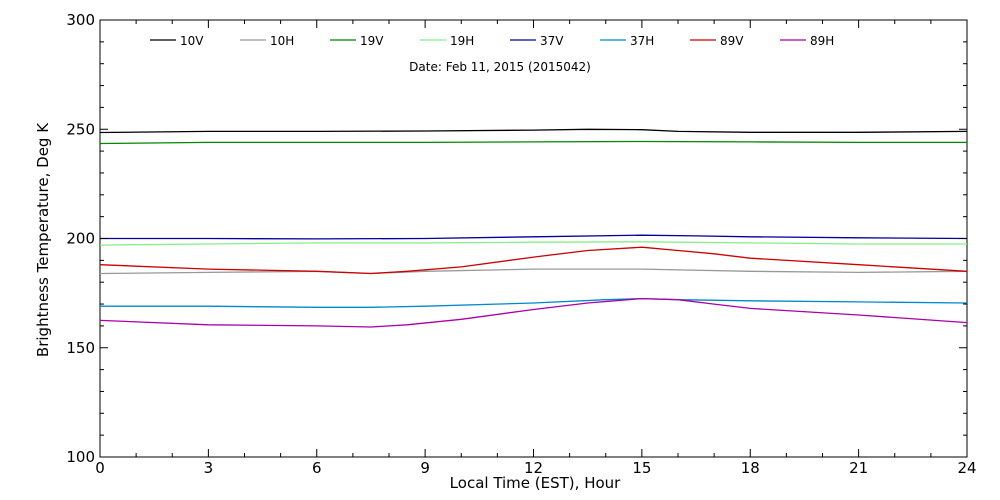 The height and width of the screenshot is (500, 1000). I want to click on x-tick-label: 12, so click(533, 468).